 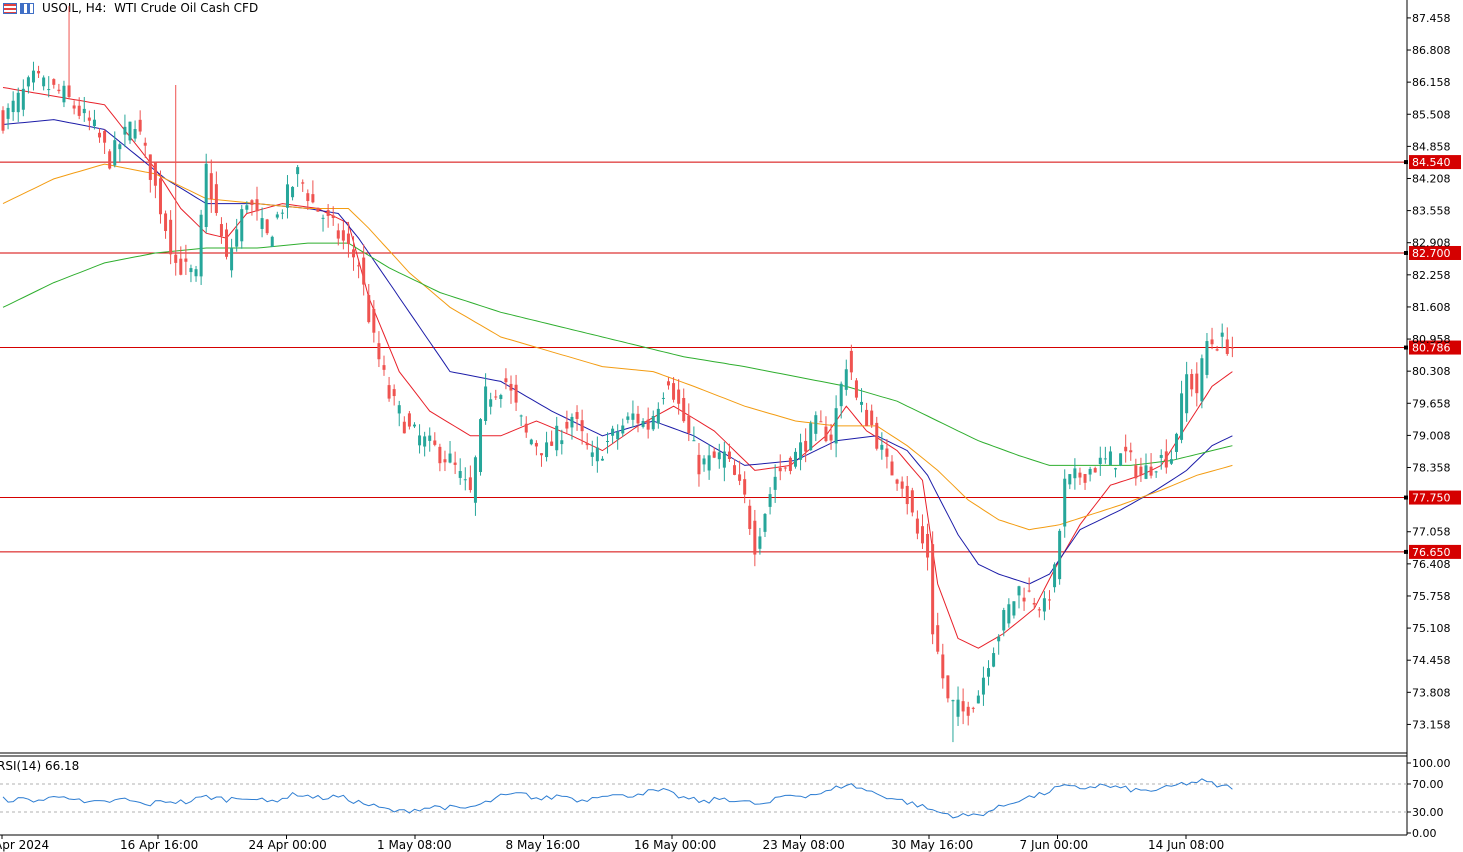 What do you see at coordinates (1431, 50) in the screenshot?
I see `price-tick-label: 86.808` at bounding box center [1431, 50].